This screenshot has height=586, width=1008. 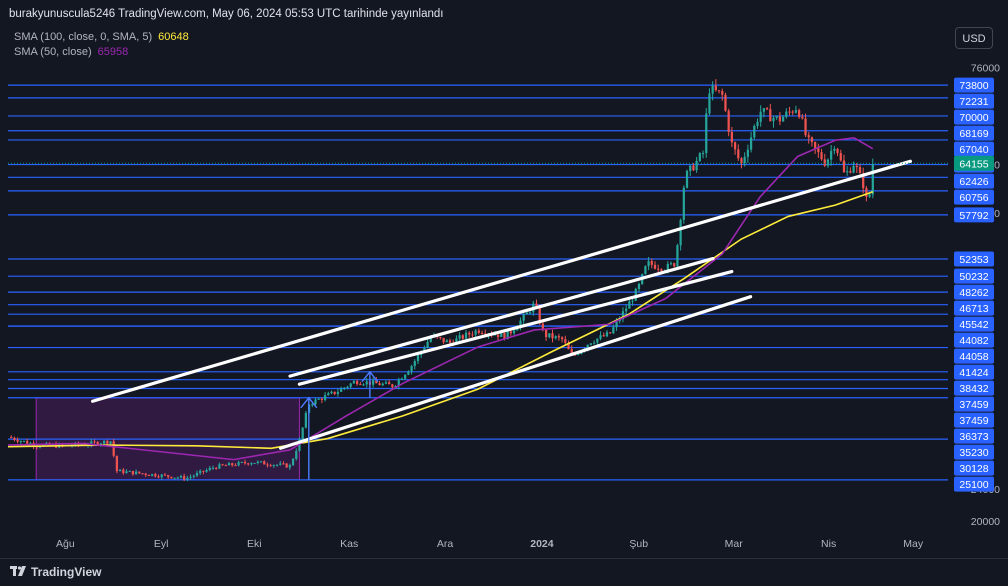 What do you see at coordinates (71, 52) in the screenshot?
I see `legend-sma50: SMA (50, close) 65958` at bounding box center [71, 52].